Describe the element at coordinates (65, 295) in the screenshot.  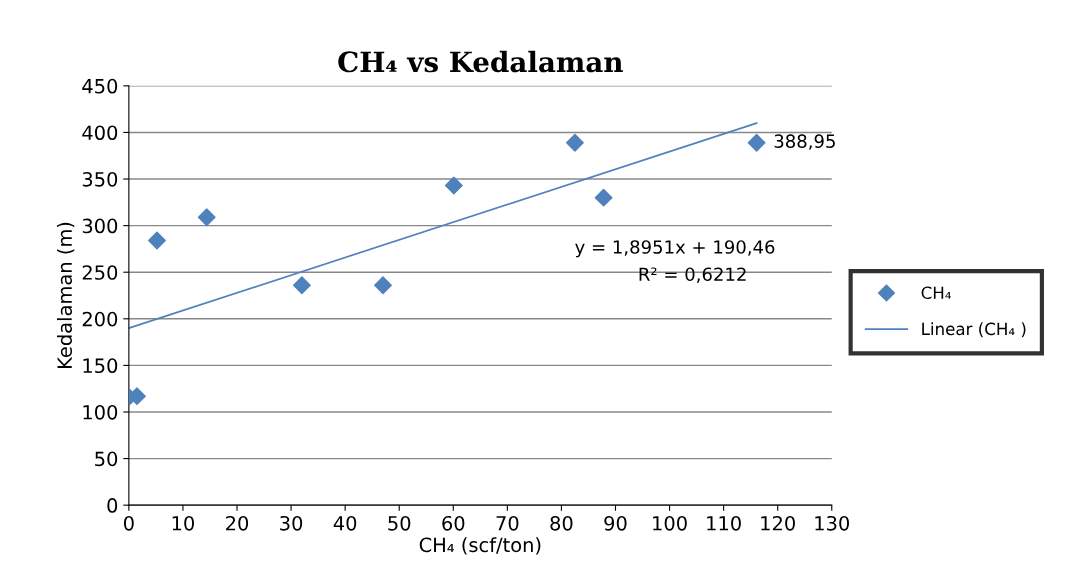
I see `y-axis-title: Kedalaman (m)` at that location.